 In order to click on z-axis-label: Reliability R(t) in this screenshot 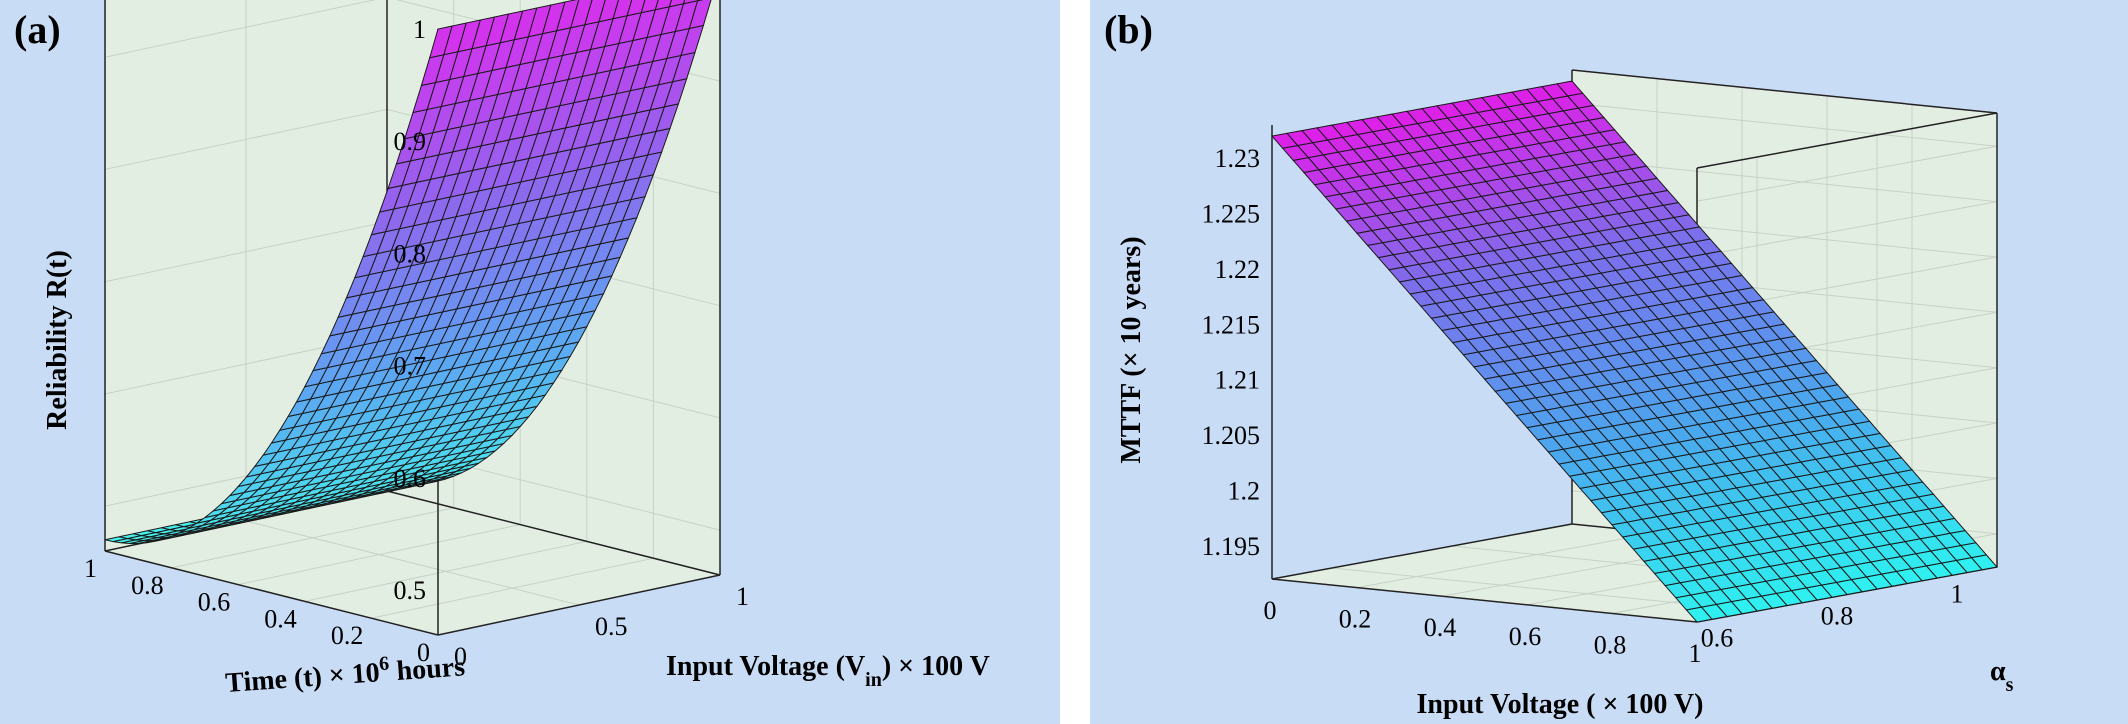, I will do `click(57, 340)`.